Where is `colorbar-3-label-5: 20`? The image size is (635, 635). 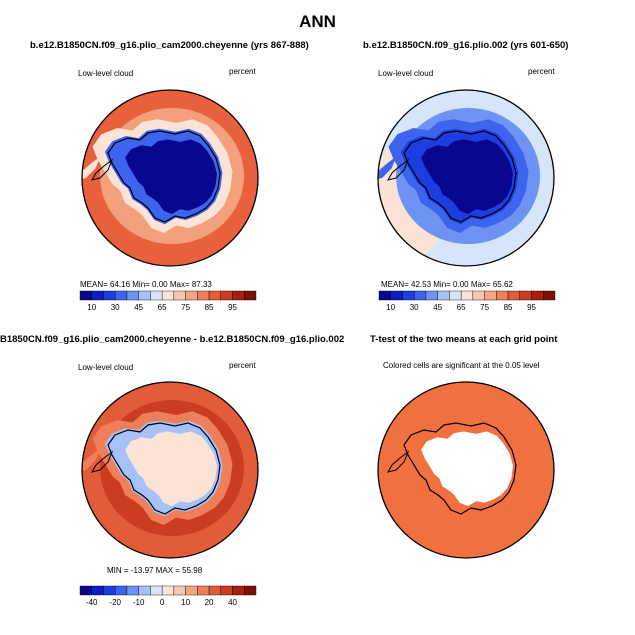 colorbar-3-label-5: 20 is located at coordinates (209, 602).